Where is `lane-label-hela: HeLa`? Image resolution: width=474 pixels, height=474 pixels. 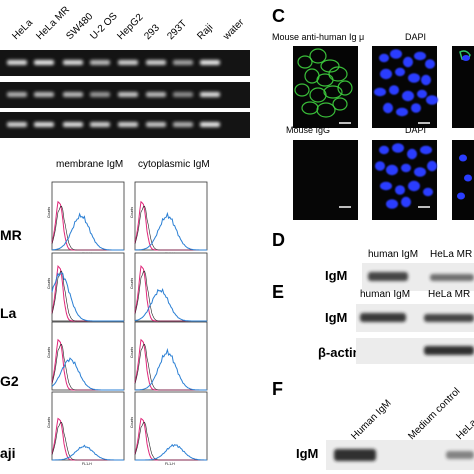 lane-label-hela: HeLa is located at coordinates (22, 29).